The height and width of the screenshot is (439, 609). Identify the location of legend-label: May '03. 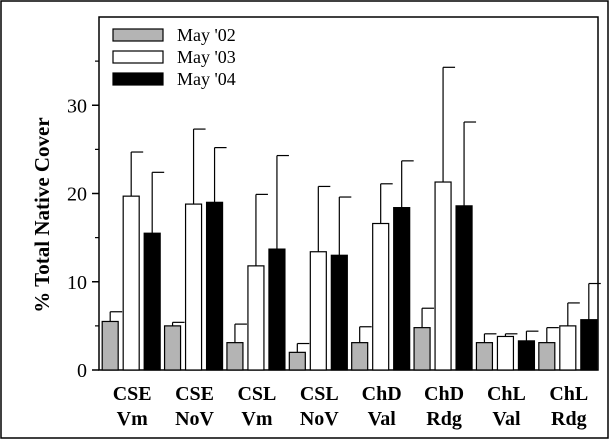
(206, 57).